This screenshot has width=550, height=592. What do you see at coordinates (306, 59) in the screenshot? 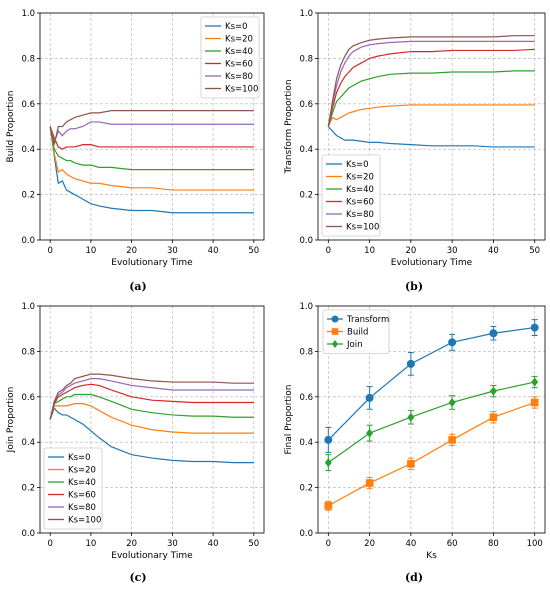
I see `y-tick-label: 0.8` at bounding box center [306, 59].